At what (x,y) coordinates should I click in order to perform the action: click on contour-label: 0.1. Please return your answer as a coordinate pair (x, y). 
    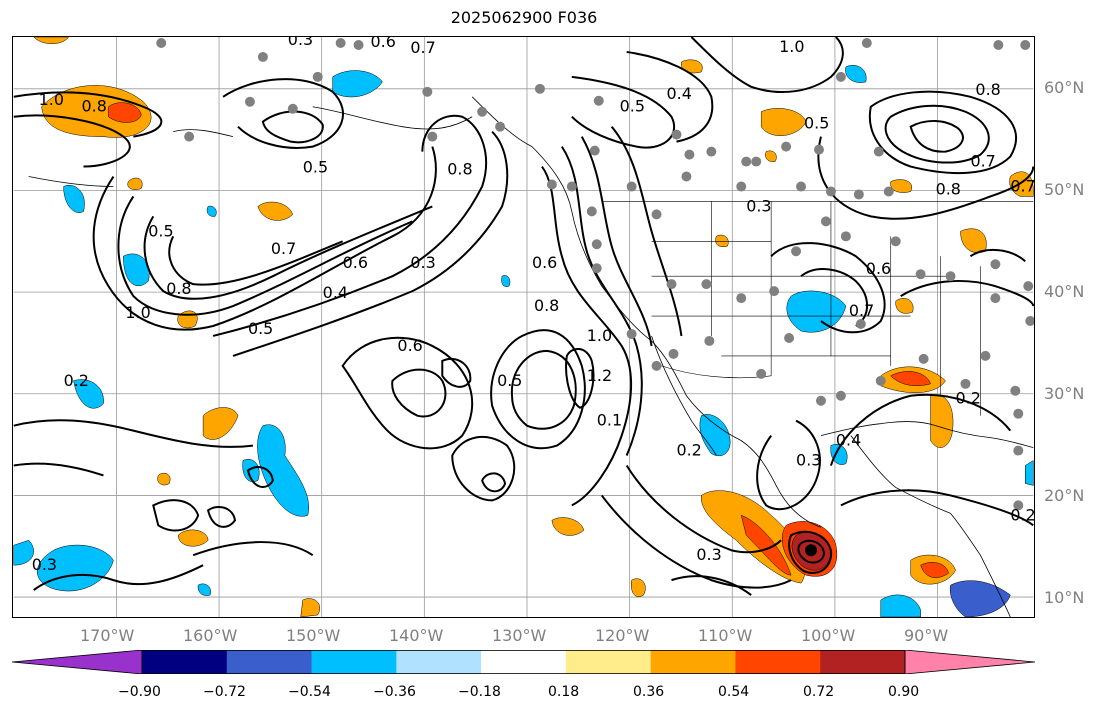
    Looking at the image, I should click on (609, 420).